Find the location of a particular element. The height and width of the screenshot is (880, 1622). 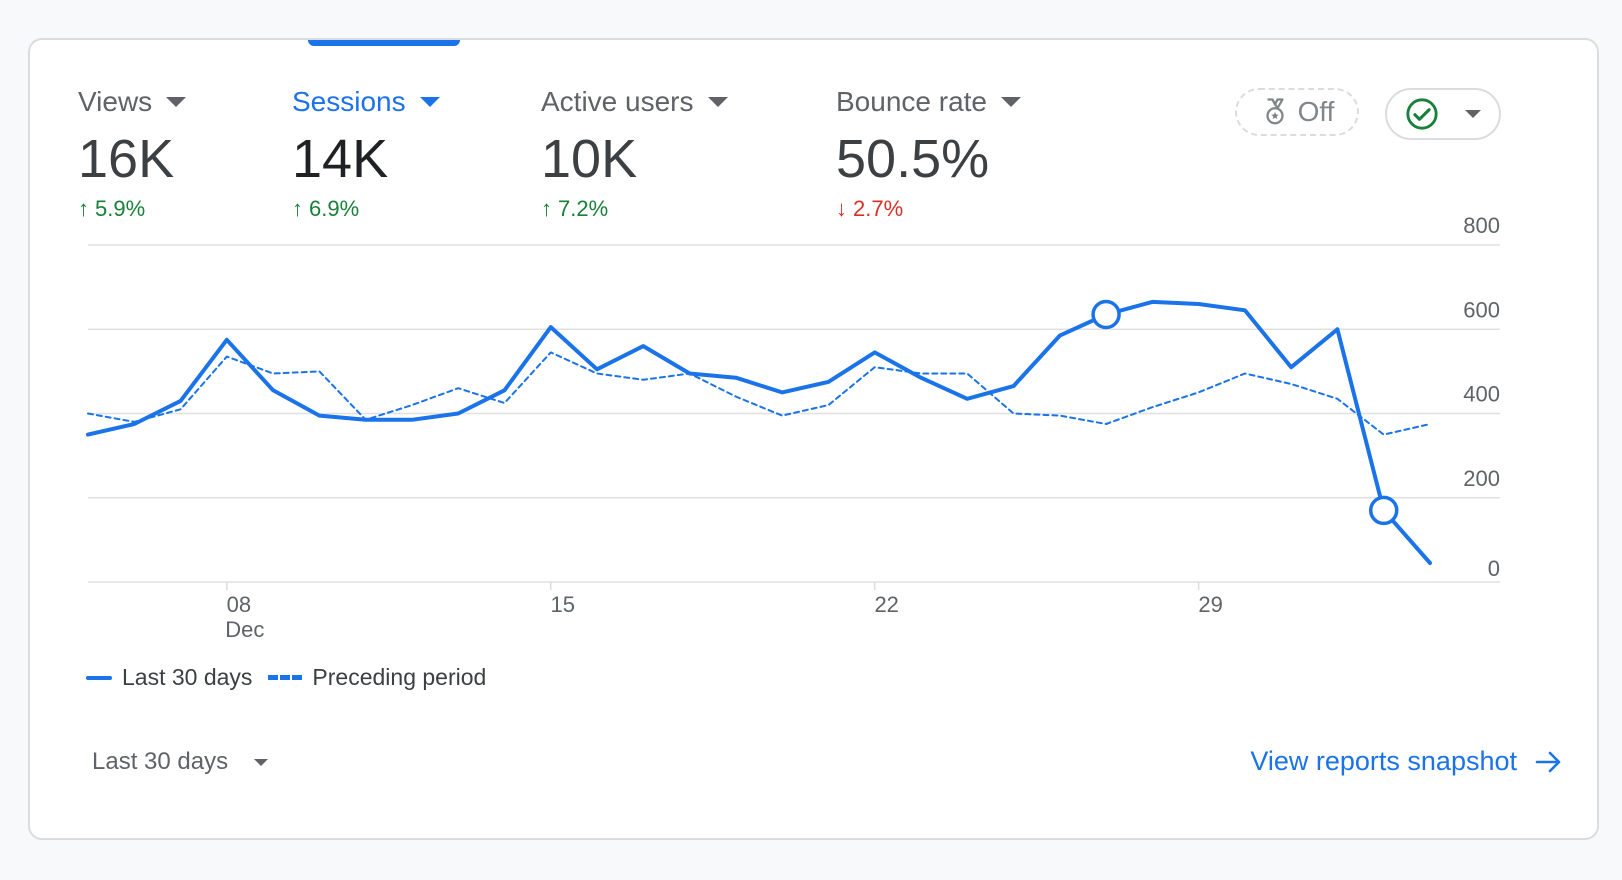

view-link-label: View reports snapshot is located at coordinates (1383, 761).